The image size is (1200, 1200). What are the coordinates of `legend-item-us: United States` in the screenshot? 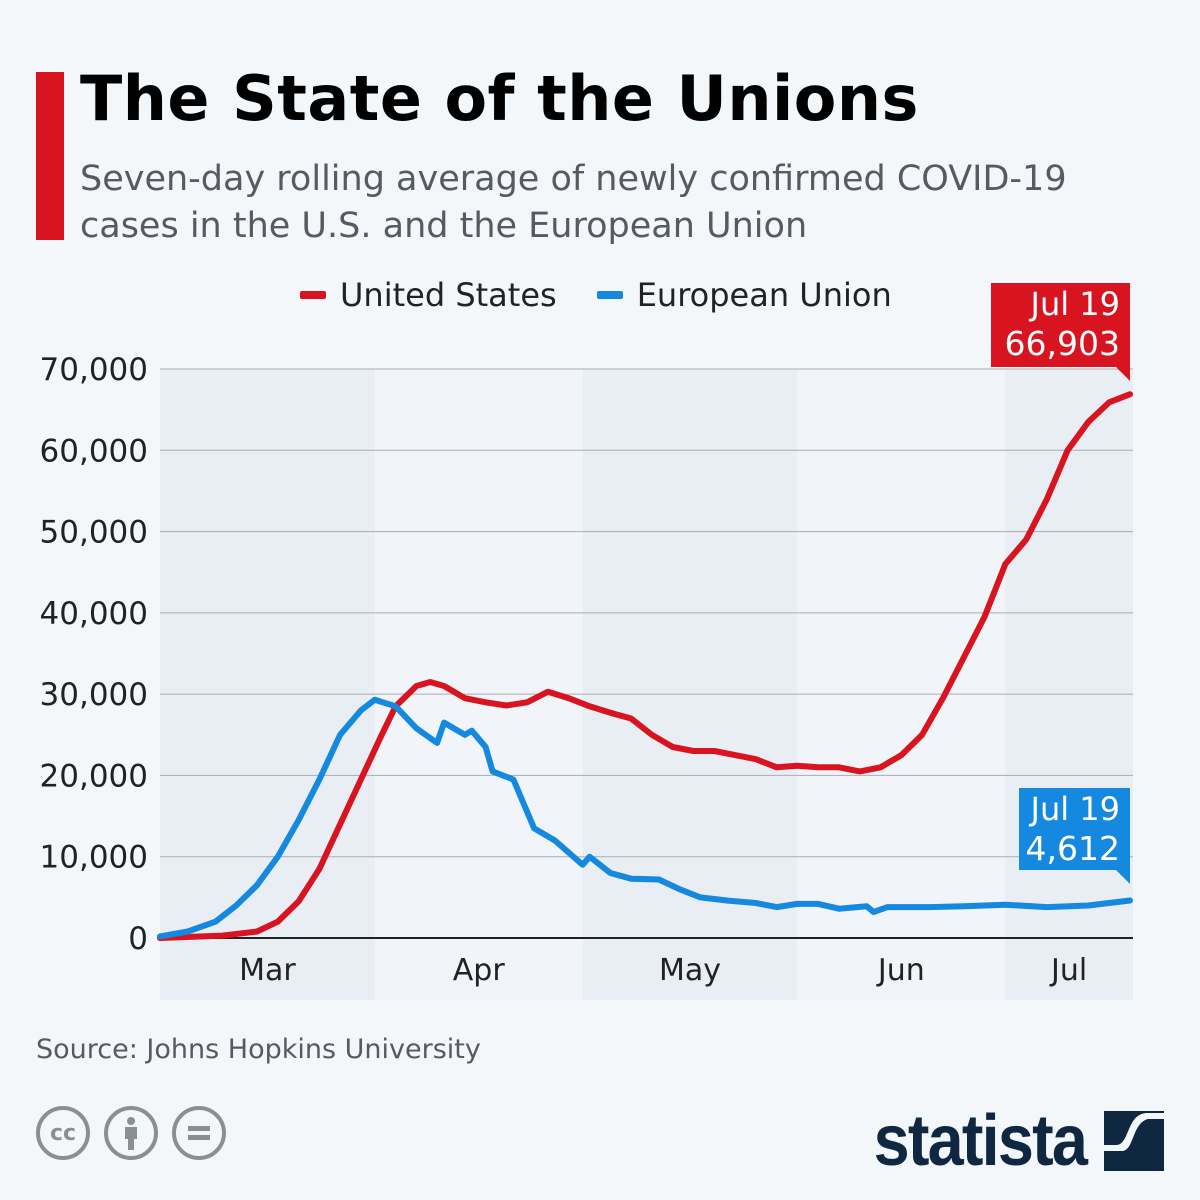 It's located at (428, 295).